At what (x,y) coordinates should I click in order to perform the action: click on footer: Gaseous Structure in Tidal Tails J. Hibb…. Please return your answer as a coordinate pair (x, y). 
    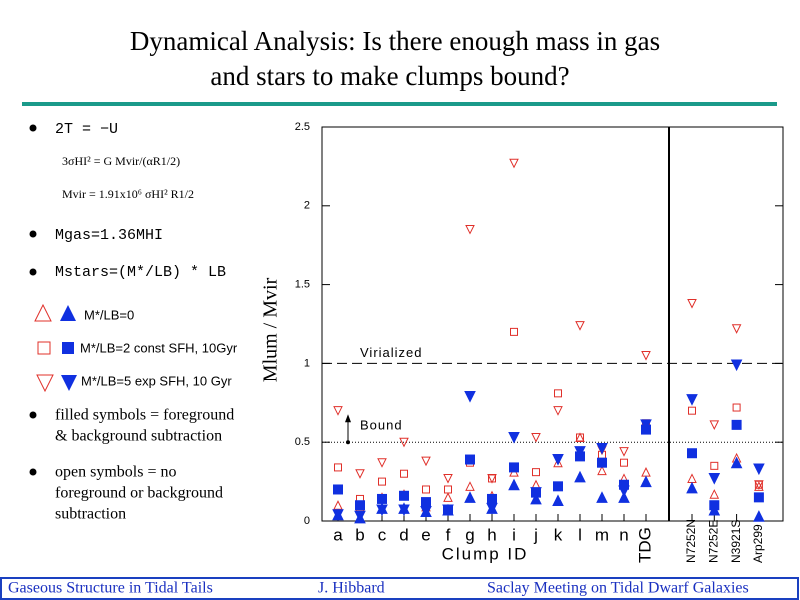
    Looking at the image, I should click on (378, 588).